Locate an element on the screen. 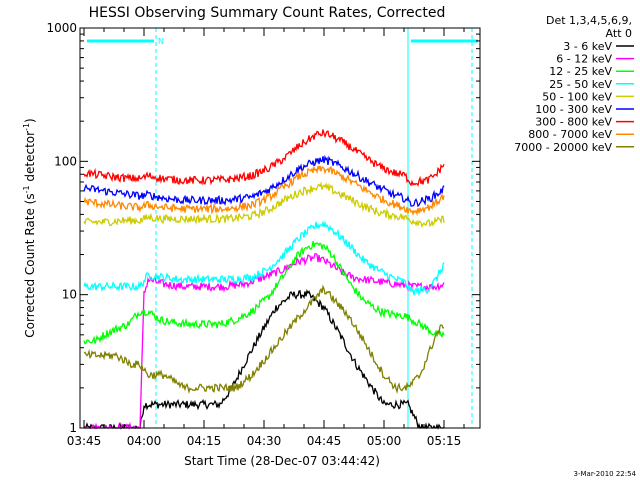 This screenshot has width=640, height=480. x-tick-label-4: 04:45 is located at coordinates (324, 441).